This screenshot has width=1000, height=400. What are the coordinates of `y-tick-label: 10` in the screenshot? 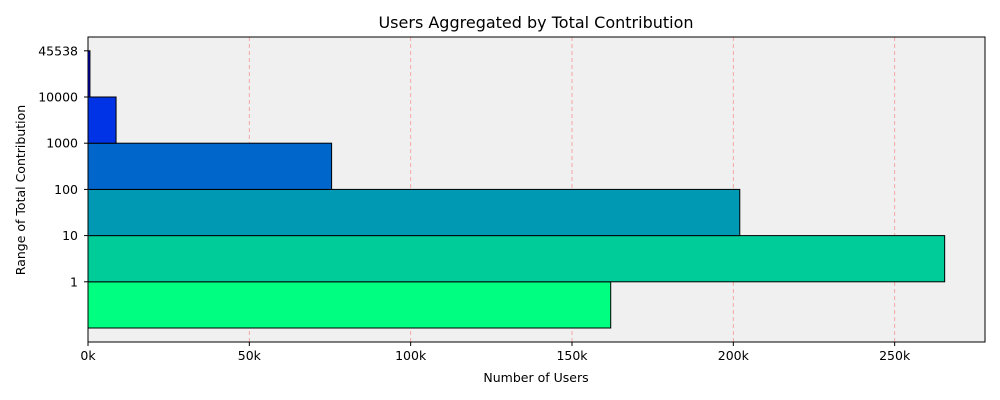 It's located at (70, 235).